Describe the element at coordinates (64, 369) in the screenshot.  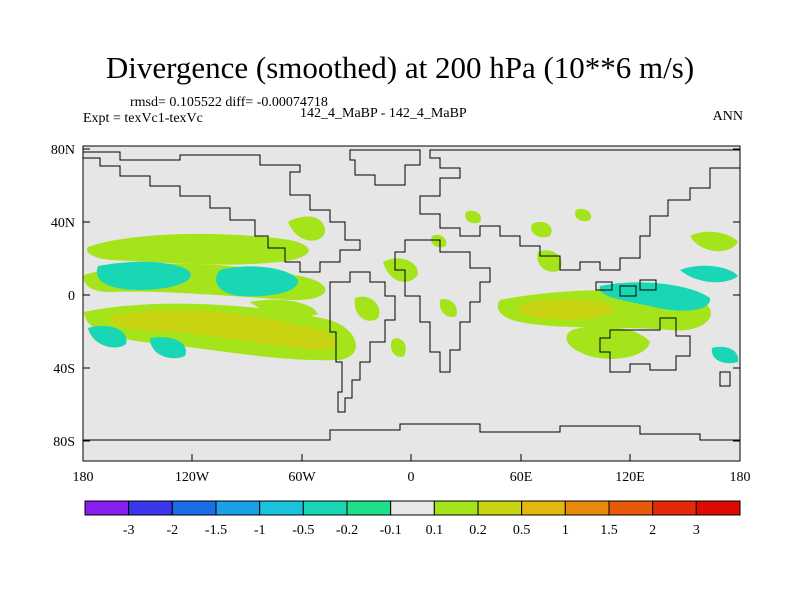
I see `y-label-40s: 40S` at that location.